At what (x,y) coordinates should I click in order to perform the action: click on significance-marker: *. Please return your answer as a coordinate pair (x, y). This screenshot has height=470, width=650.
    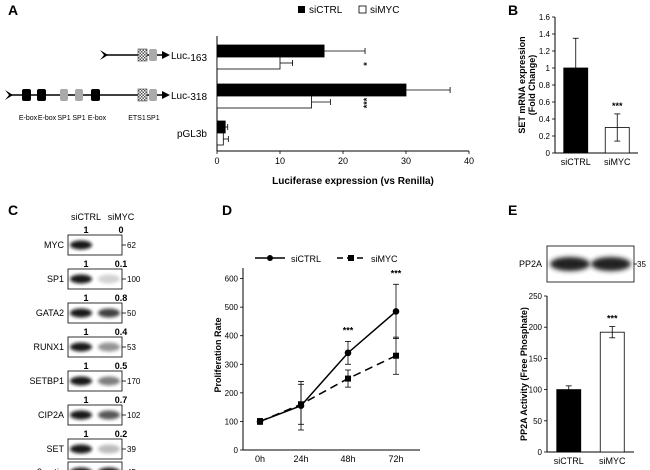
    Looking at the image, I should click on (367, 64).